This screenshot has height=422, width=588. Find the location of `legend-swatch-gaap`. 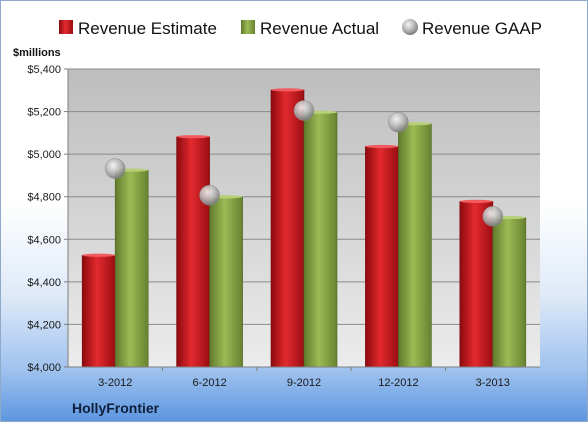

legend-swatch-gaap is located at coordinates (410, 27).